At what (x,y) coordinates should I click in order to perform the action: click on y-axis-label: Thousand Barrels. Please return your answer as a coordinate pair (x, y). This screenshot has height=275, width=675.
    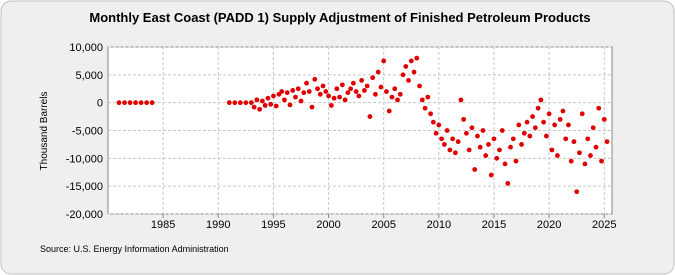
    Looking at the image, I should click on (44, 131).